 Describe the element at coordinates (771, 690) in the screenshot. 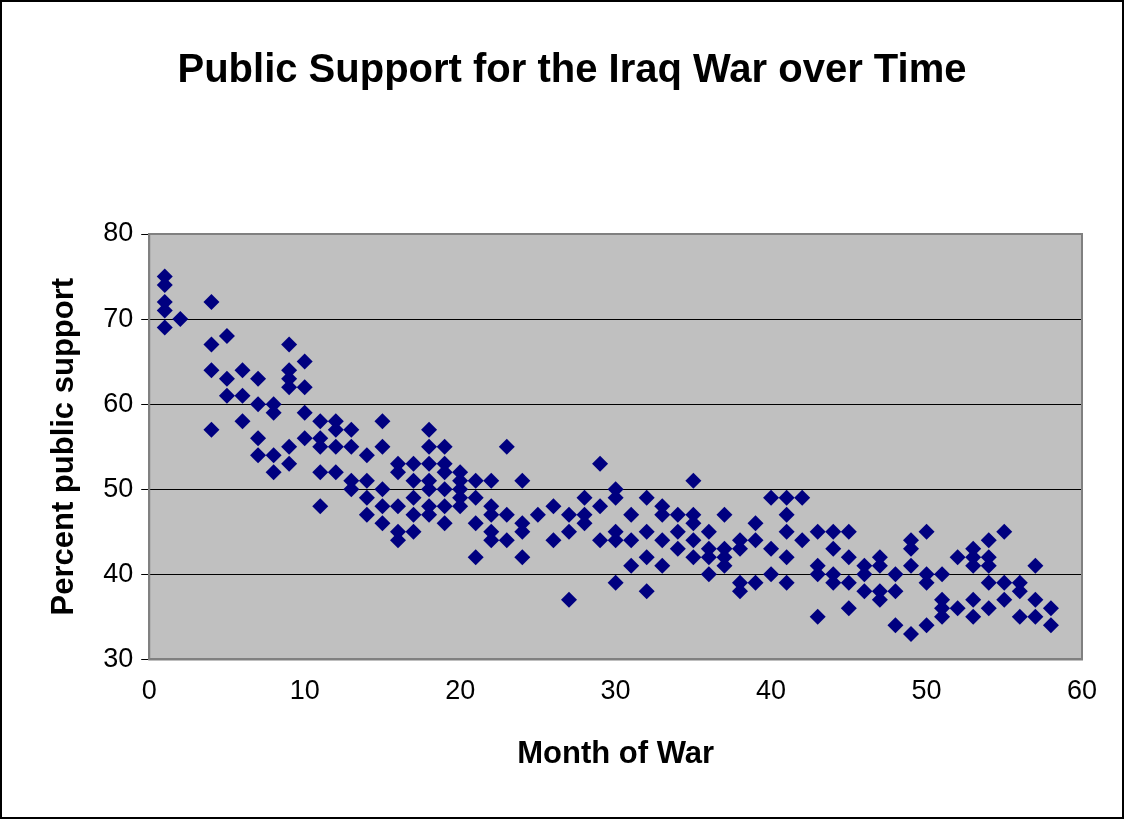

I see `x-tick-label: 40` at that location.